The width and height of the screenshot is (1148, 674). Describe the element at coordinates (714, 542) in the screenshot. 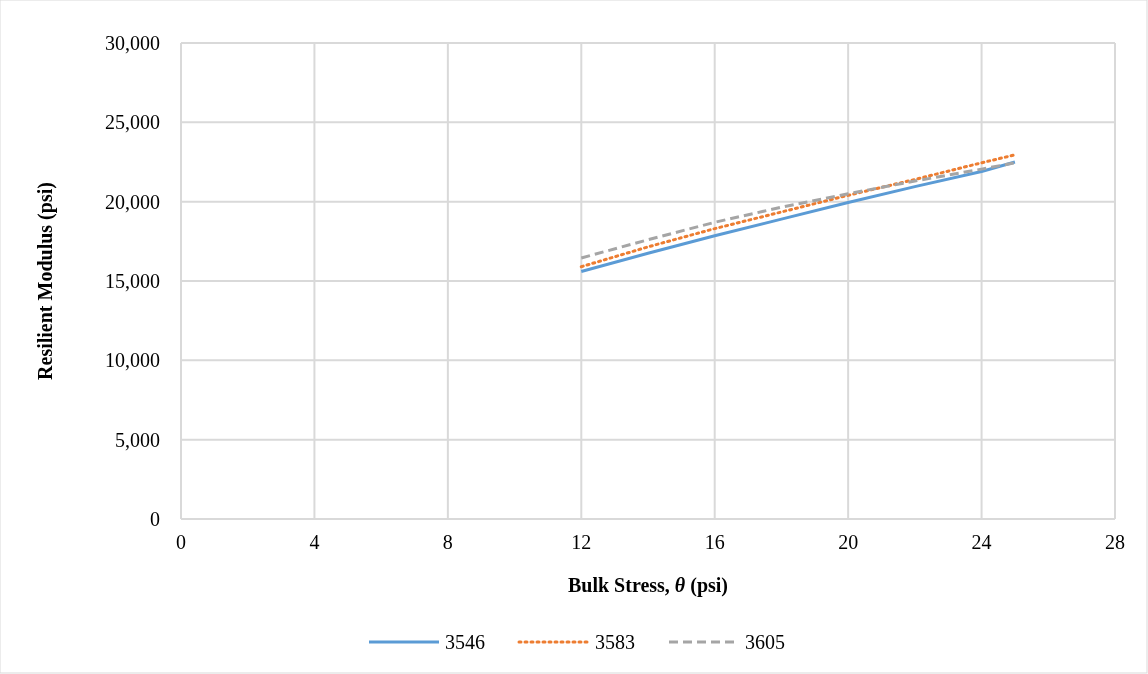

I see `x-tick-label: 16` at that location.